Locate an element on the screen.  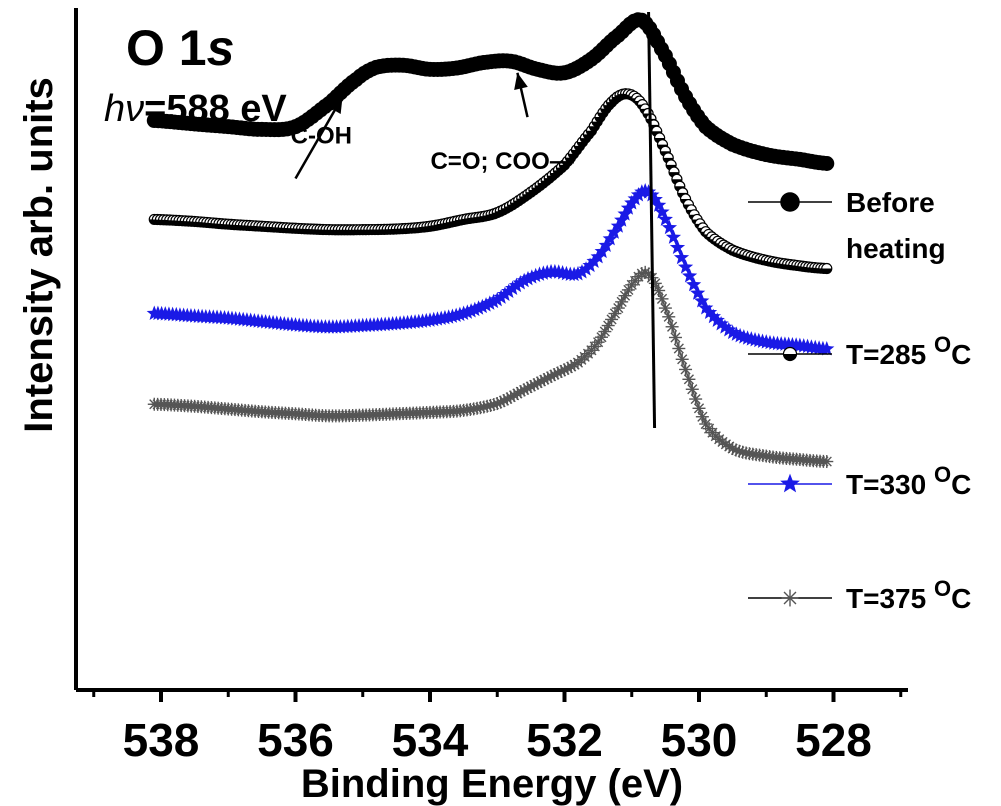
x-tick-label: 538 is located at coordinates (161, 740).